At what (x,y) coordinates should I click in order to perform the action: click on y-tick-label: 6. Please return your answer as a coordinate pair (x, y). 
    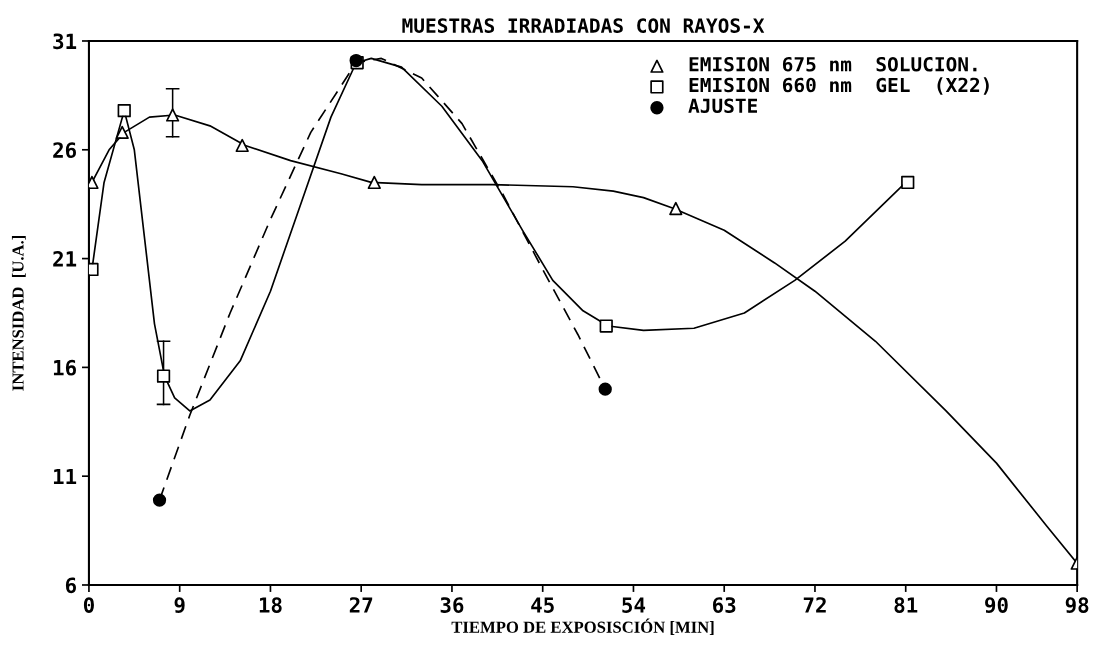
    Looking at the image, I should click on (70, 585).